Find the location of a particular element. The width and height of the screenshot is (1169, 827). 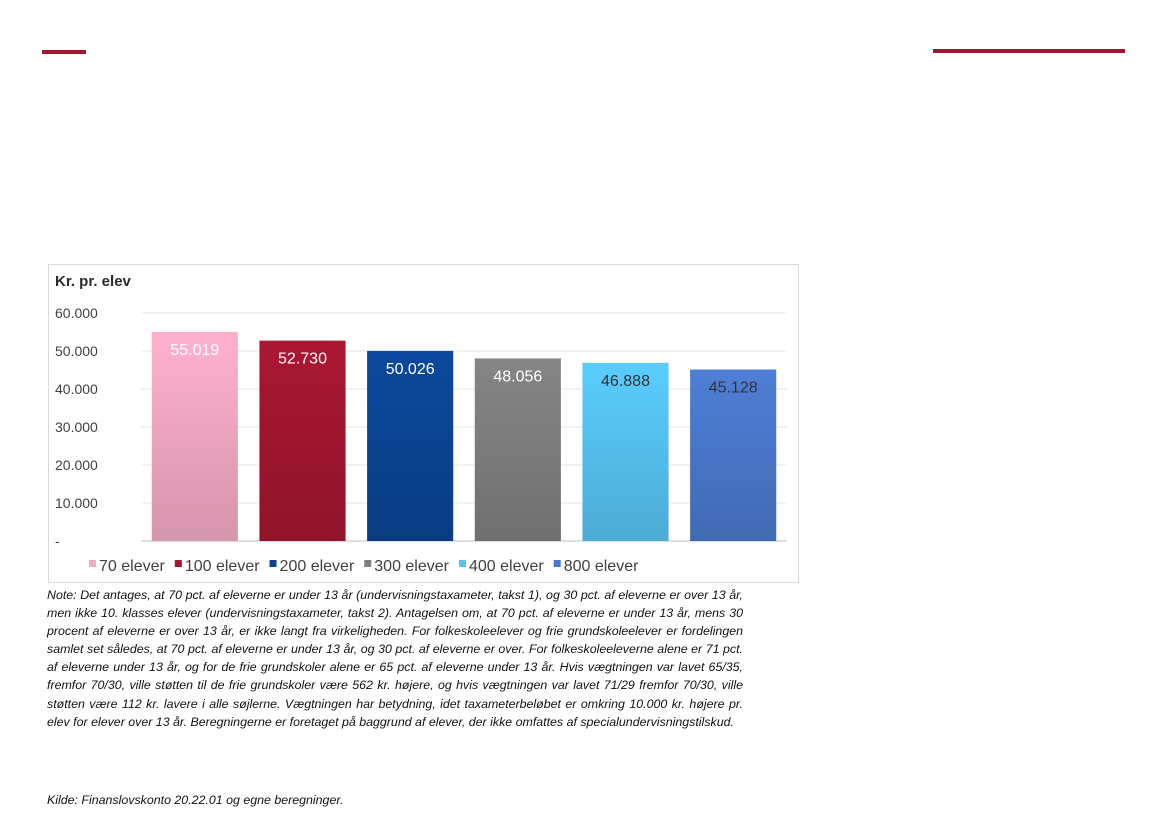

bar-800-elever is located at coordinates (733, 455).